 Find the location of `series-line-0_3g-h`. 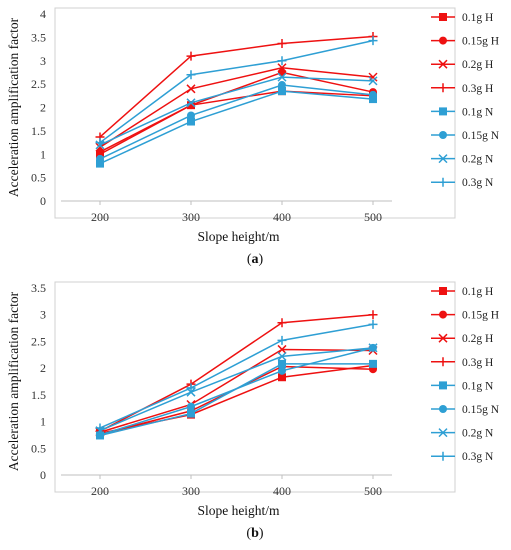

series-line-0_3g-h is located at coordinates (236, 86).